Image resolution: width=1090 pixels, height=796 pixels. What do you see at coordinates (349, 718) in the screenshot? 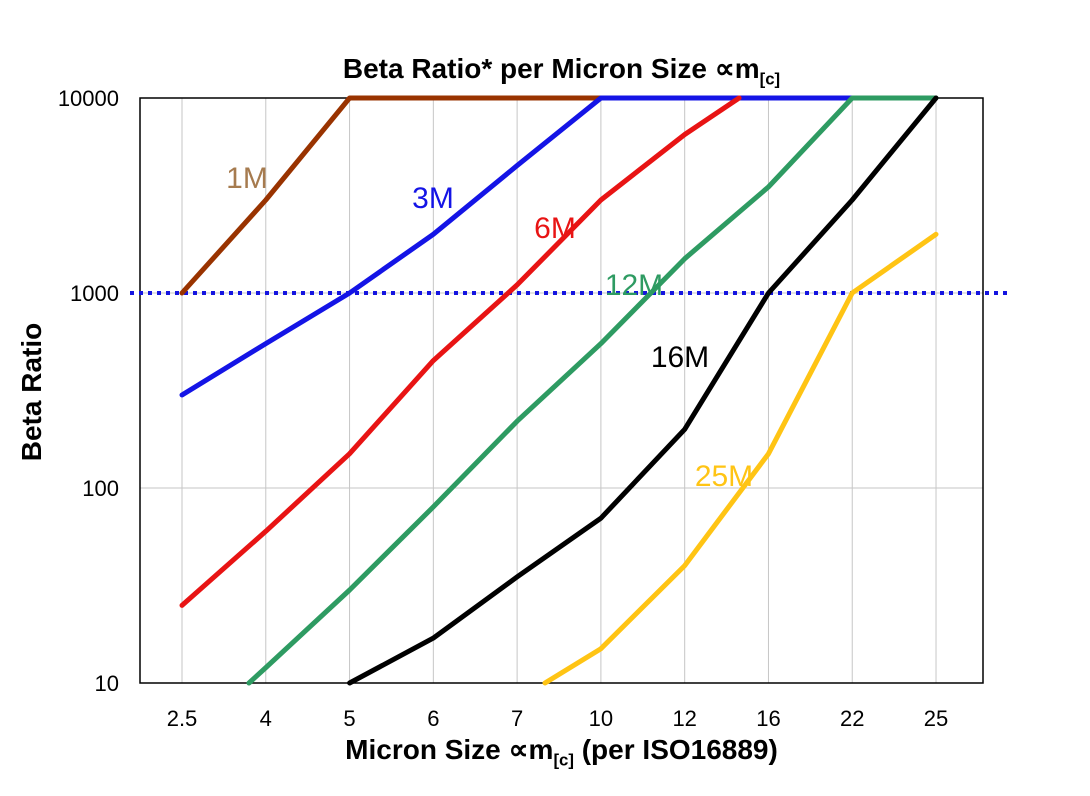
I see `x-tick-5: 5` at bounding box center [349, 718].